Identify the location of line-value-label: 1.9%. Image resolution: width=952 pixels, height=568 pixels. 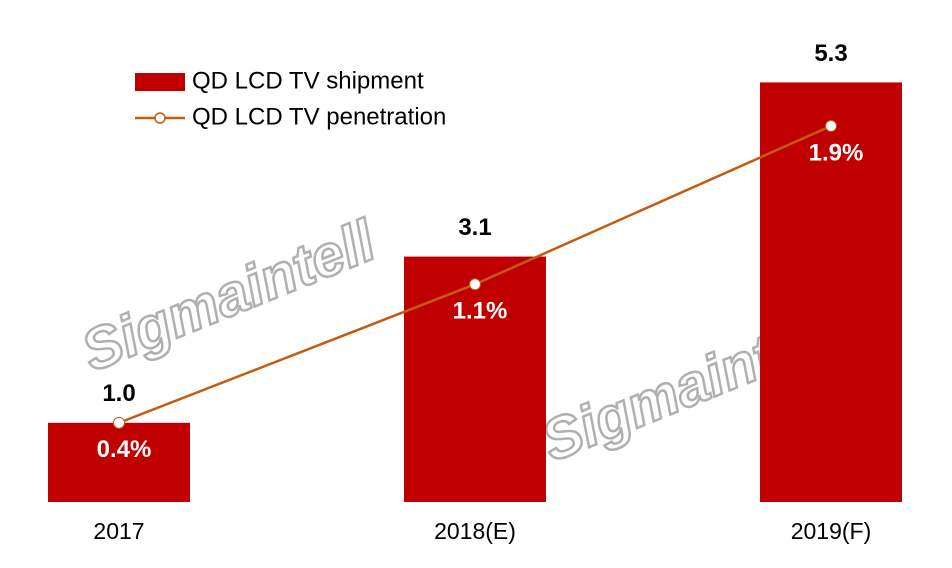
(836, 152).